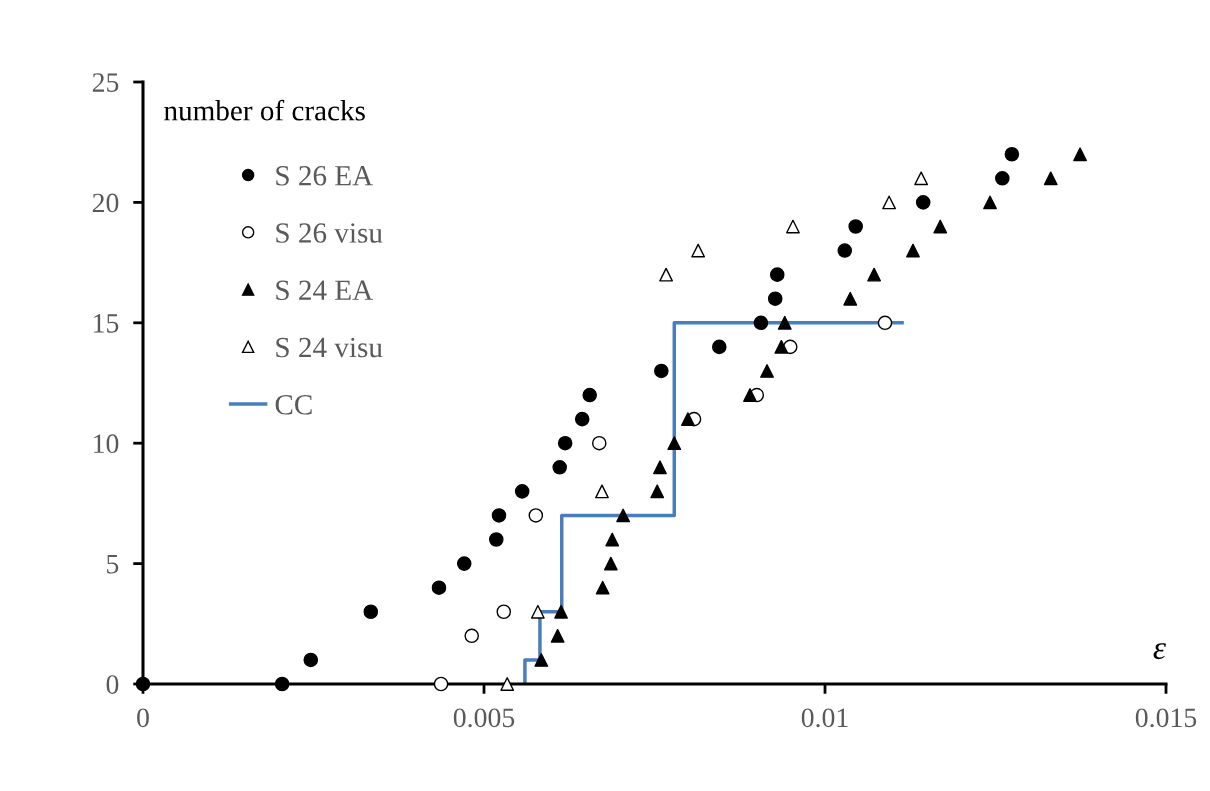  Describe the element at coordinates (484, 718) in the screenshot. I see `x-tick-label: 0.005` at that location.